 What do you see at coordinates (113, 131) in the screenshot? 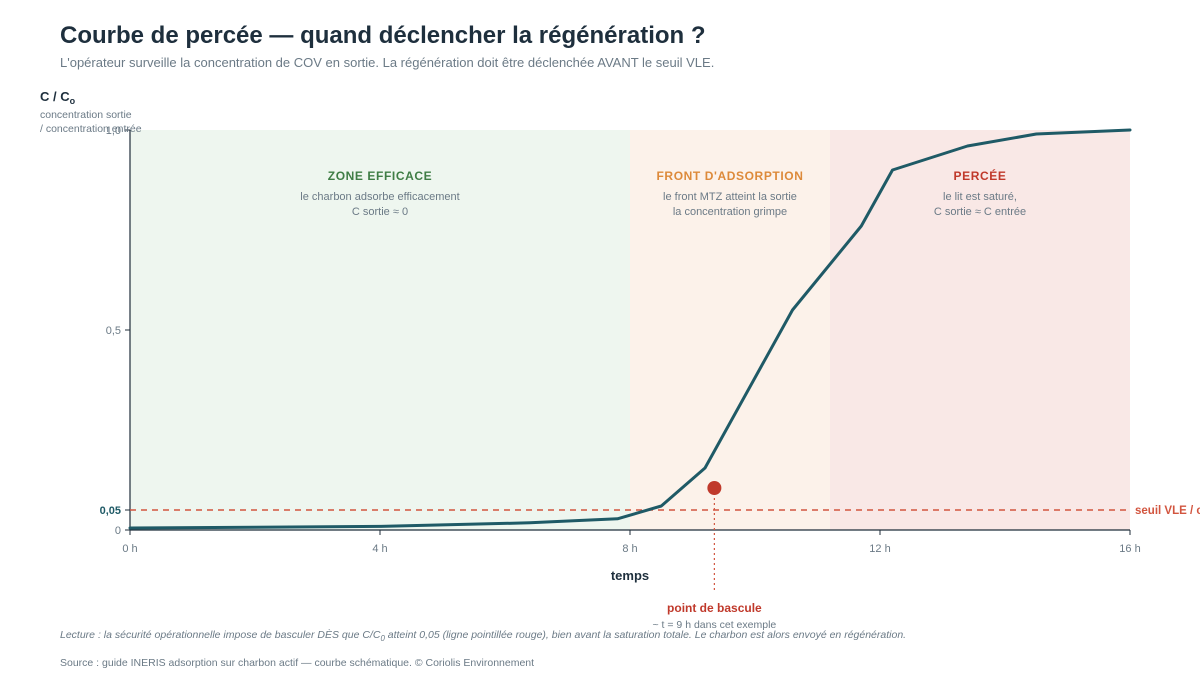
I see `y-tick-label-3: 1,0` at bounding box center [113, 131].